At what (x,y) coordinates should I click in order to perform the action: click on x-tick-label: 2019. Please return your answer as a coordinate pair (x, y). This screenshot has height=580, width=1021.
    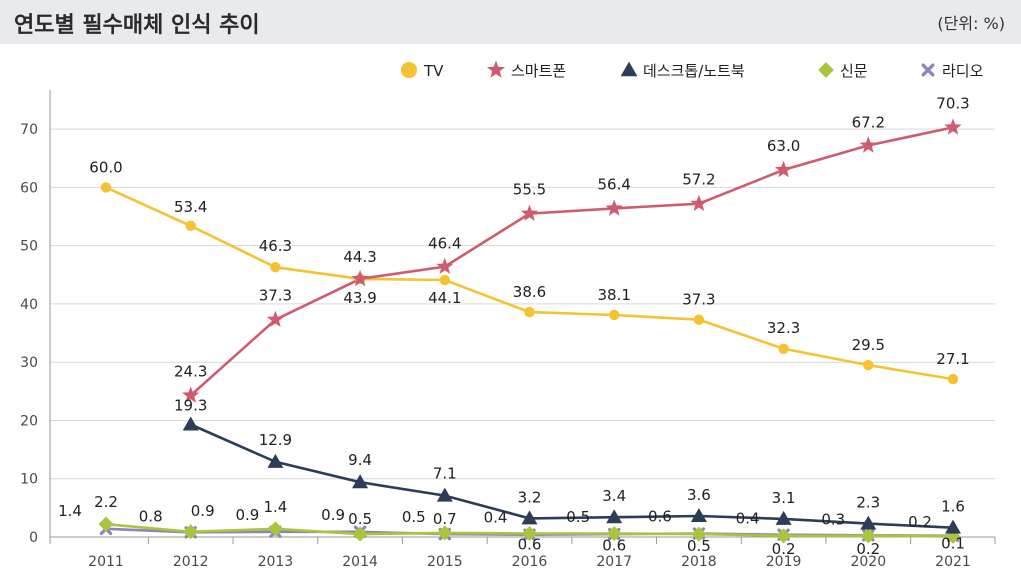
    Looking at the image, I should click on (784, 562).